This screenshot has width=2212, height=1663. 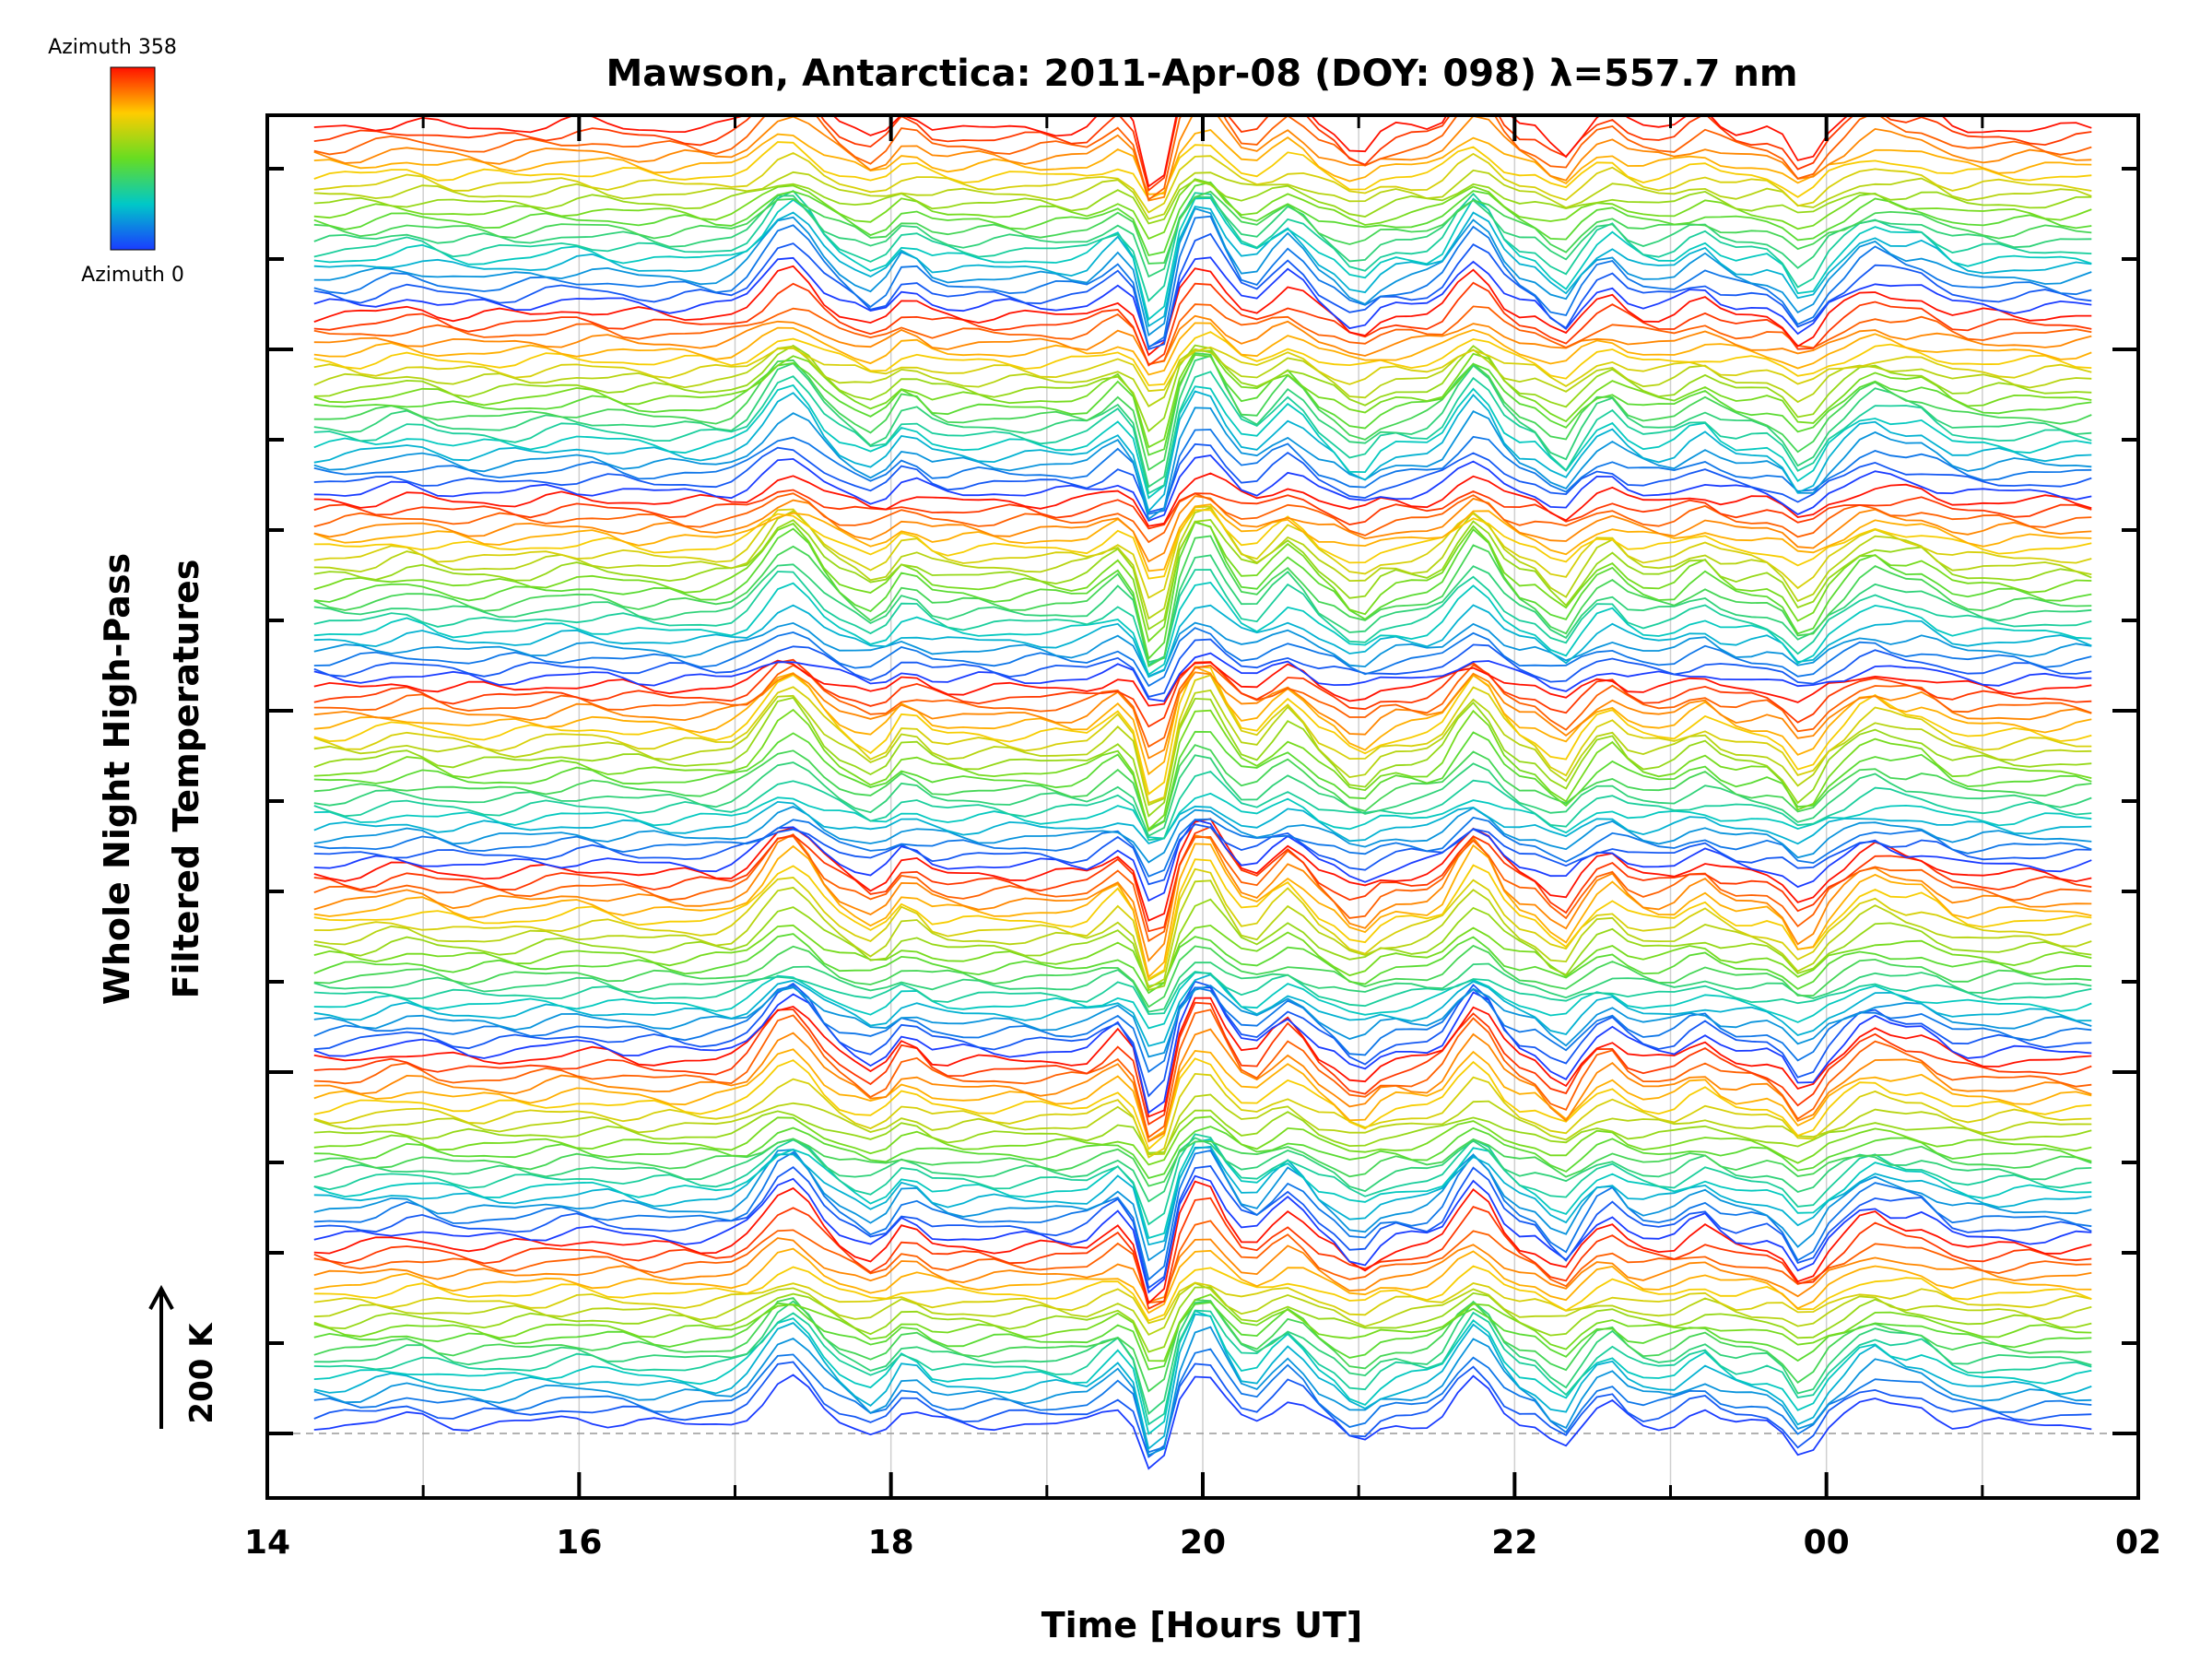 I want to click on x-axis-label: Time [Hours UT], so click(x=1202, y=1625).